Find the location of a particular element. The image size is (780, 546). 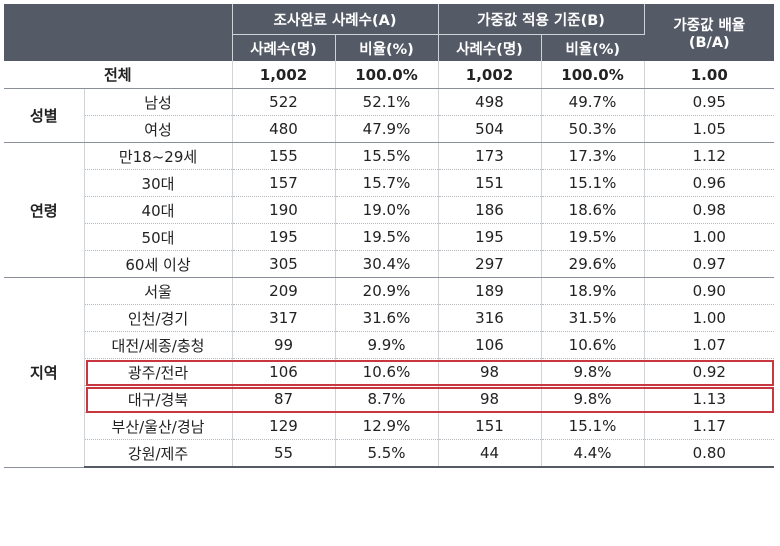

table-row: 대구/경북 87 8.7% 98 9.8% 1.13 is located at coordinates (389, 399).